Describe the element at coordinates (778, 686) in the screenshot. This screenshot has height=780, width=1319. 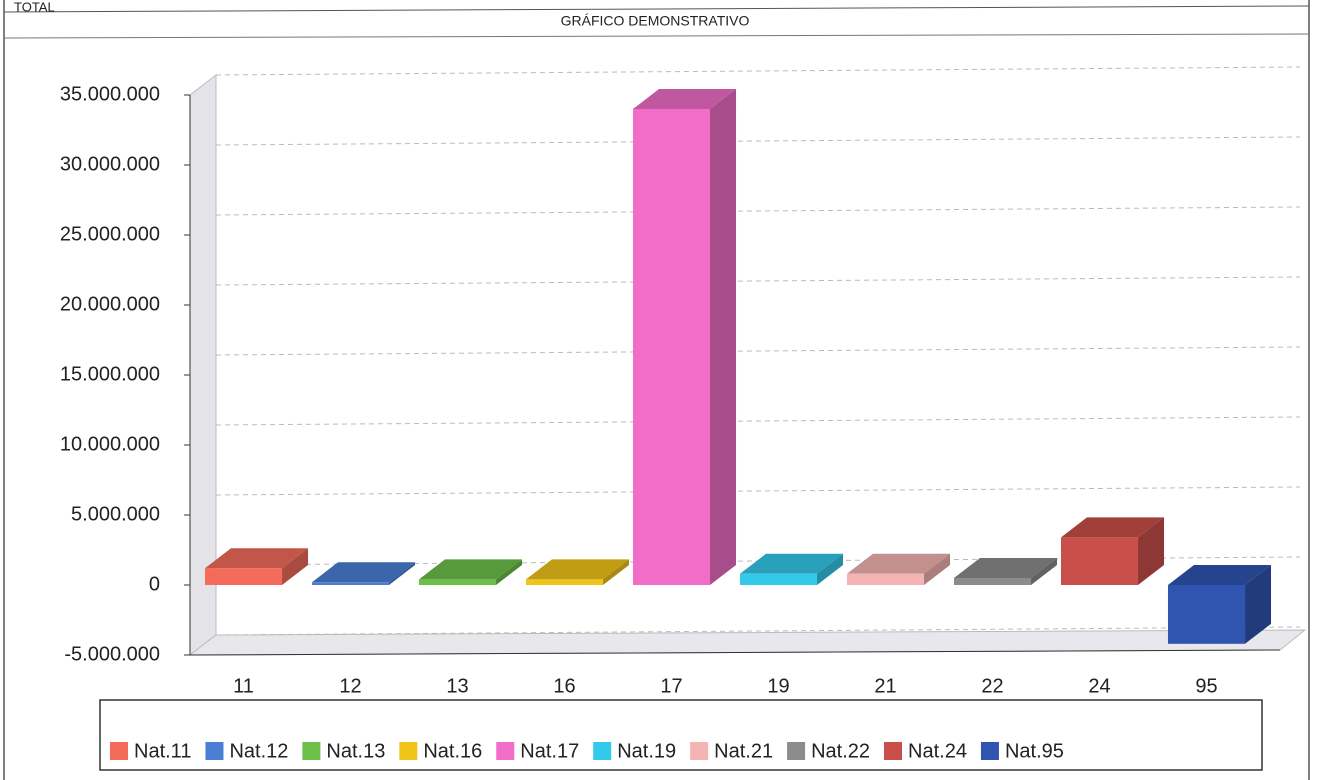
I see `x-tick-label: 19` at that location.